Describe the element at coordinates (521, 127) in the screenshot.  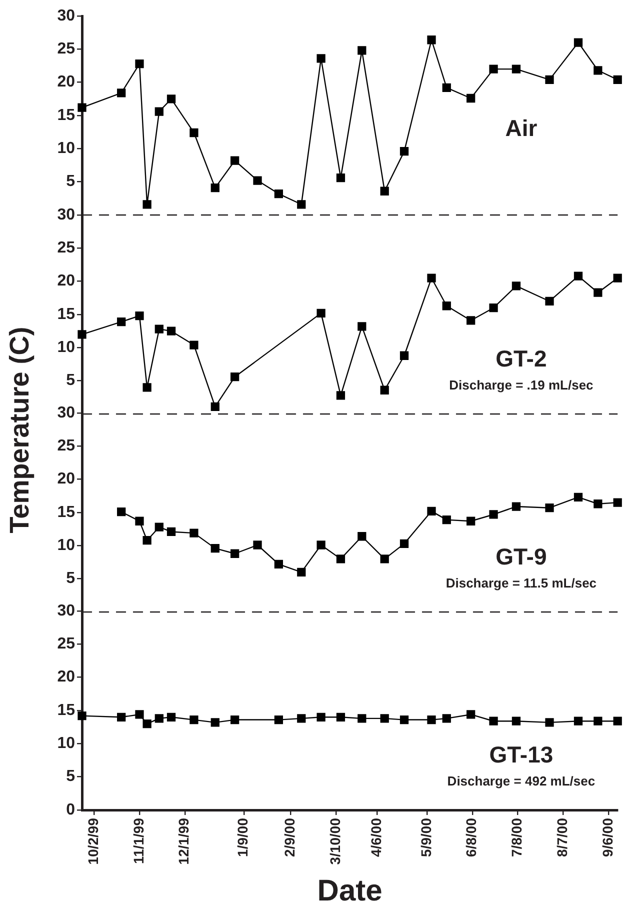
I see `text: Air` at that location.